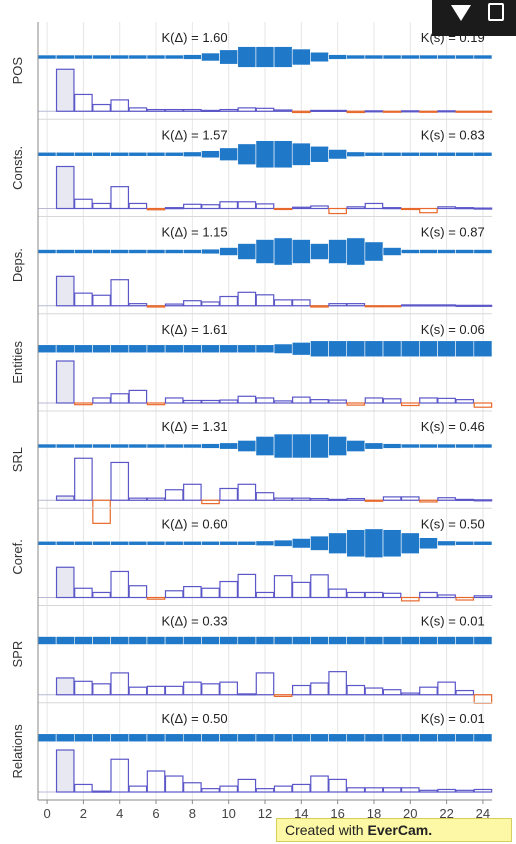 The image size is (516, 844). I want to click on panel-label: POS, so click(17, 71).